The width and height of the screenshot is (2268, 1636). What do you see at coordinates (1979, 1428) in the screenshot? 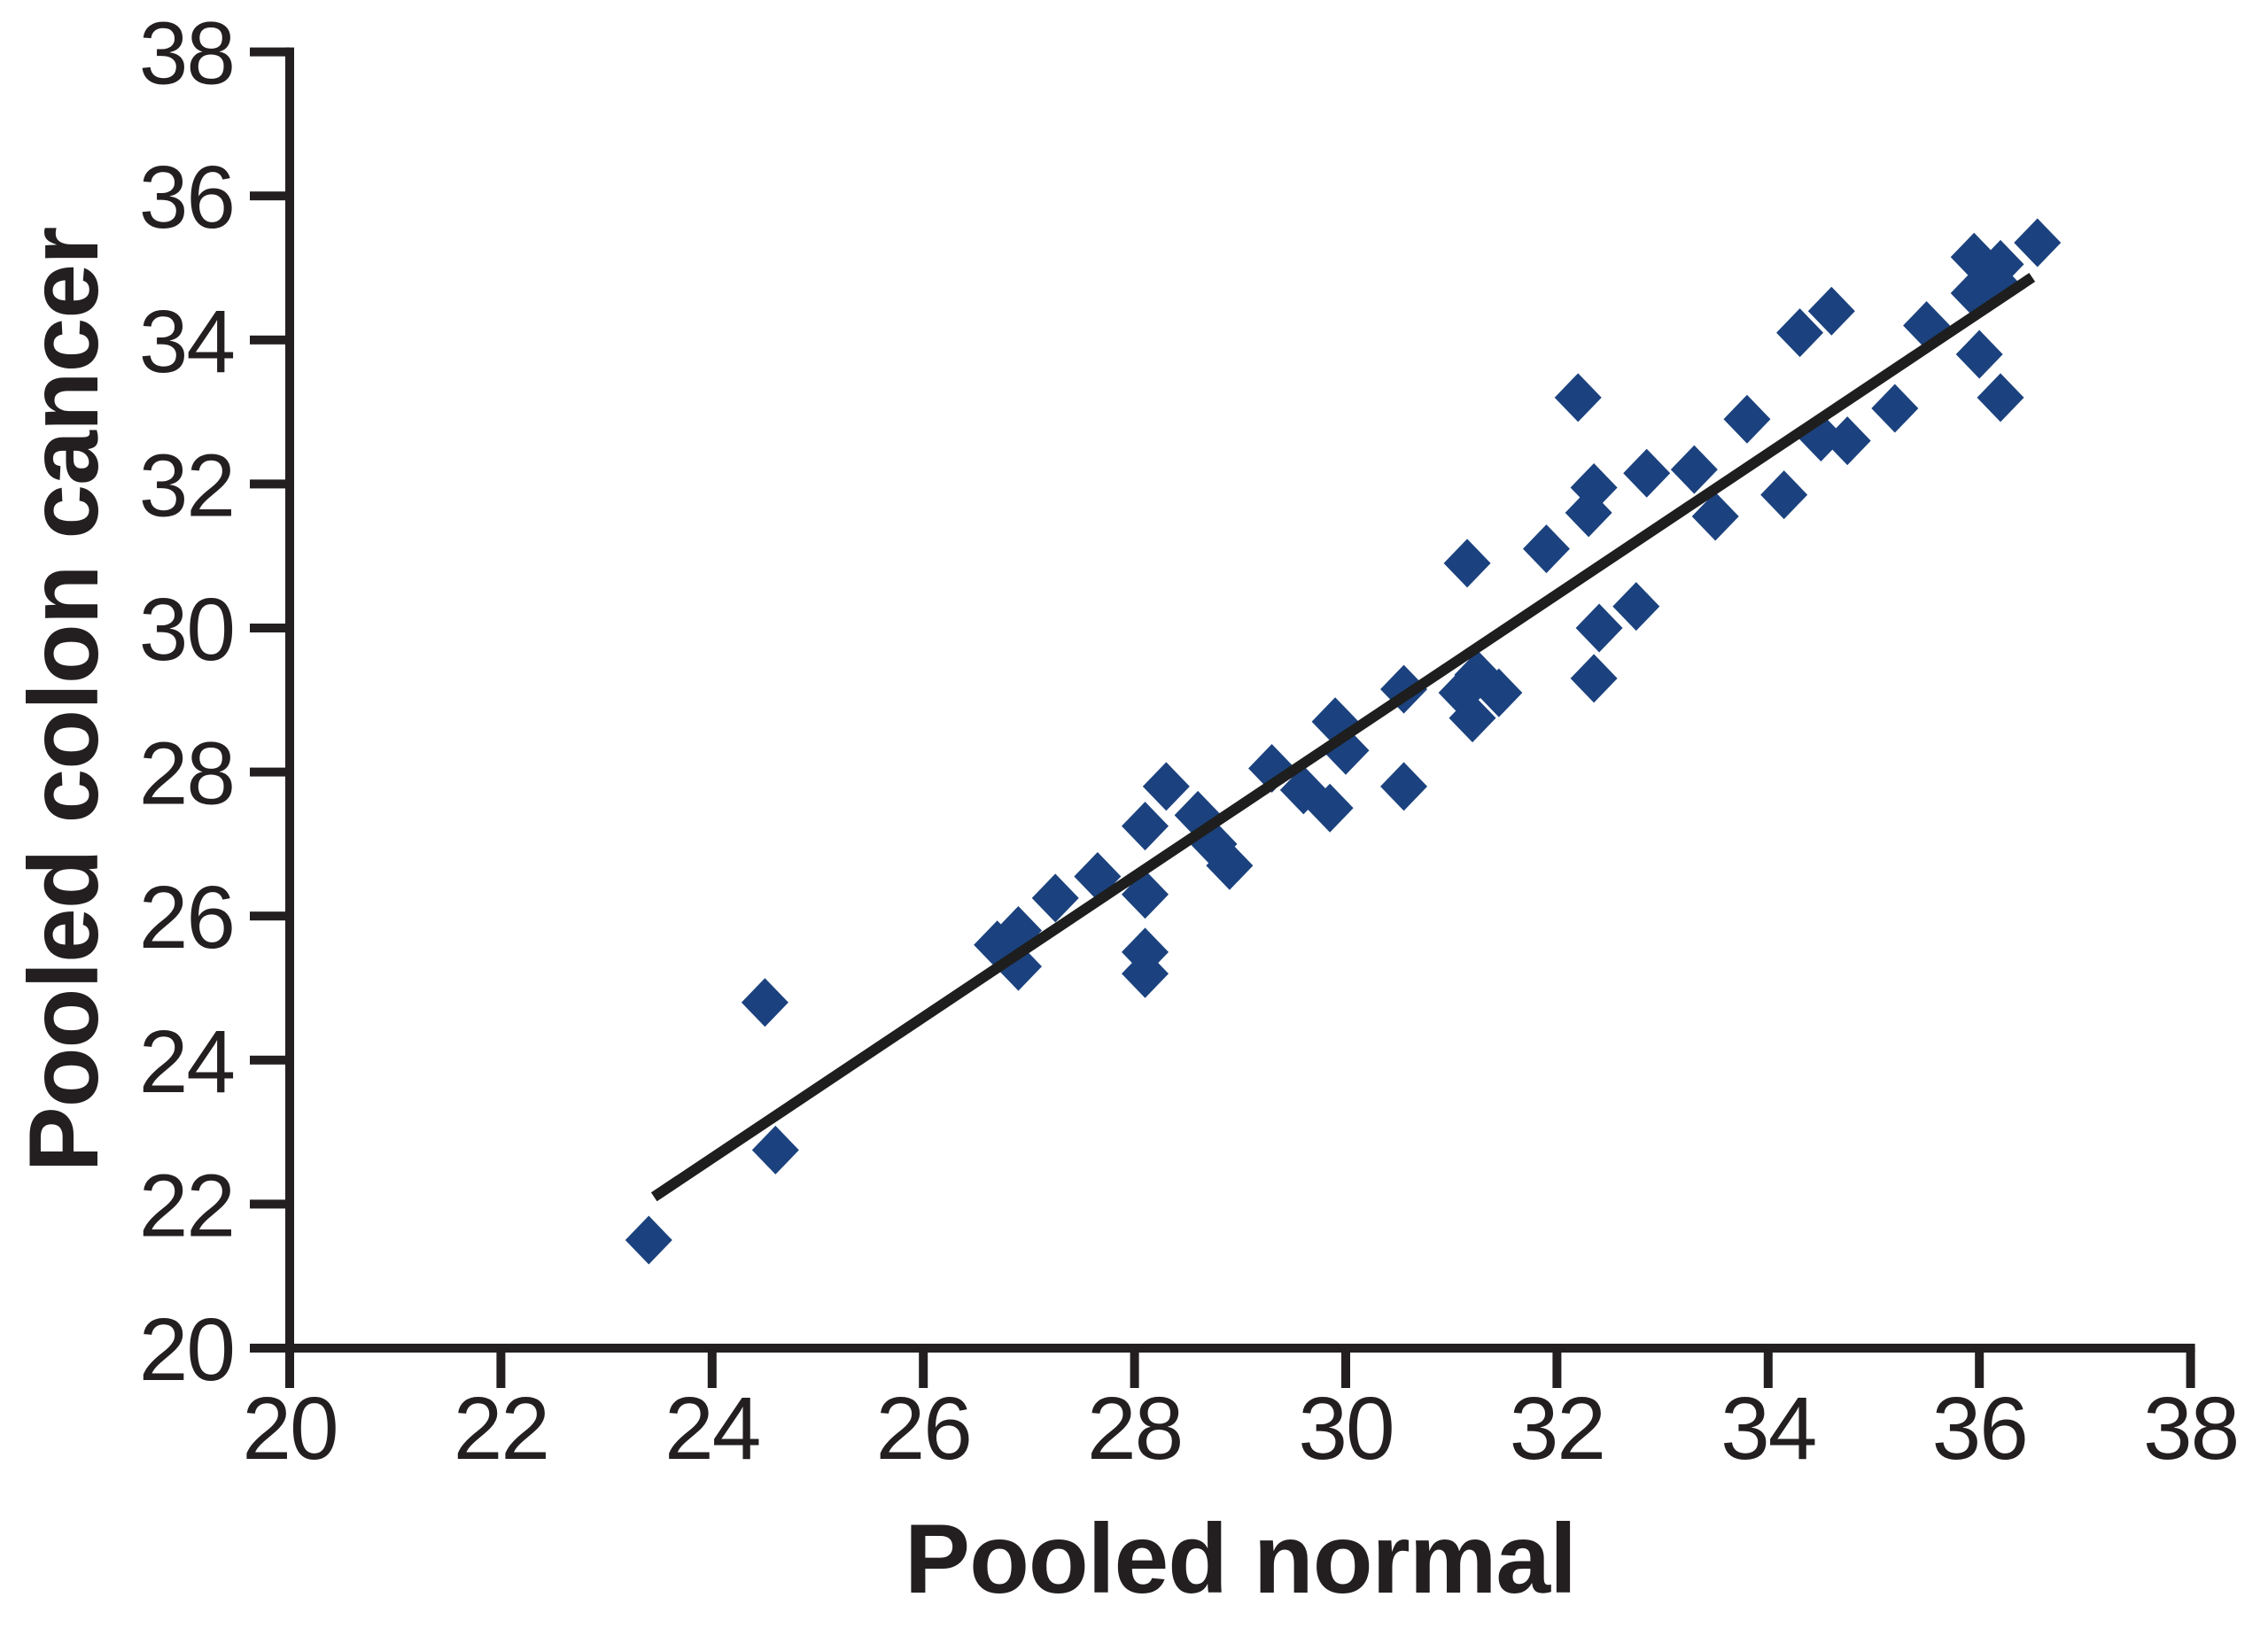
I see `x-tick-label: 36` at bounding box center [1979, 1428].